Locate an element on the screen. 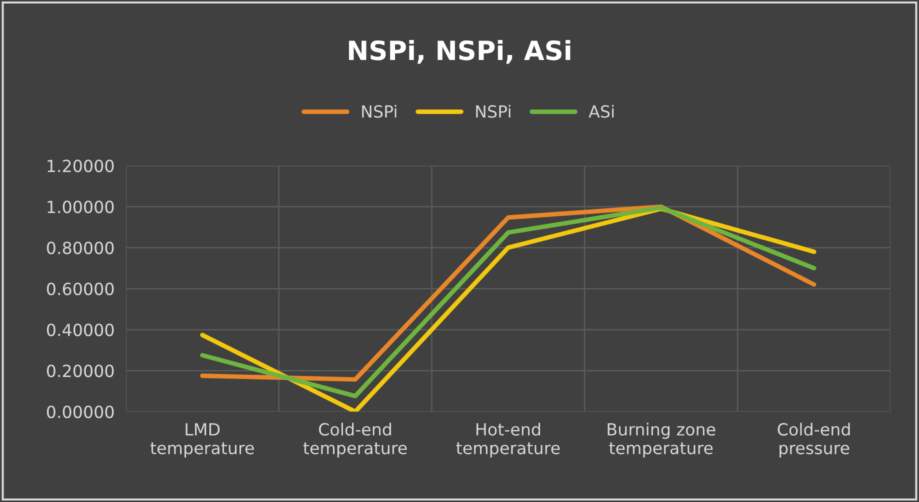 This screenshot has width=919, height=502. x-tick-label: Cold-end temperature is located at coordinates (355, 440).